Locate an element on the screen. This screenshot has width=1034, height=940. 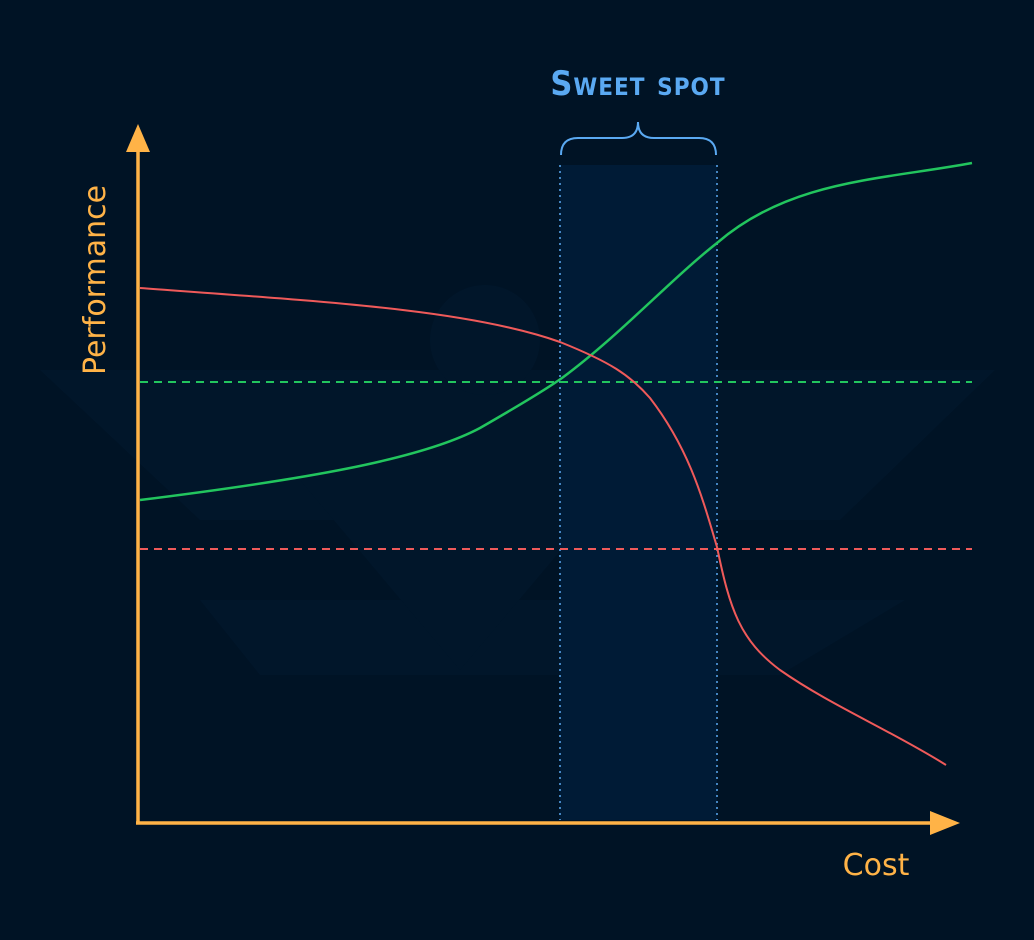
y-axis-label: Performance is located at coordinates (95, 280).